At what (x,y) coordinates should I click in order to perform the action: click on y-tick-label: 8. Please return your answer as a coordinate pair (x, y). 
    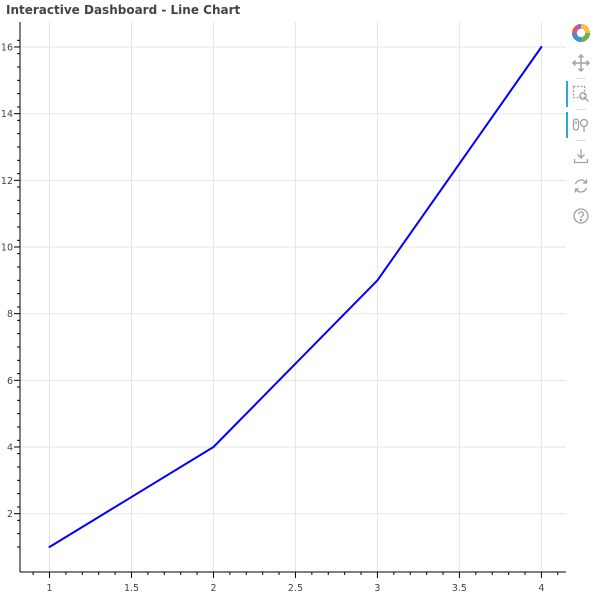
    Looking at the image, I should click on (10, 314).